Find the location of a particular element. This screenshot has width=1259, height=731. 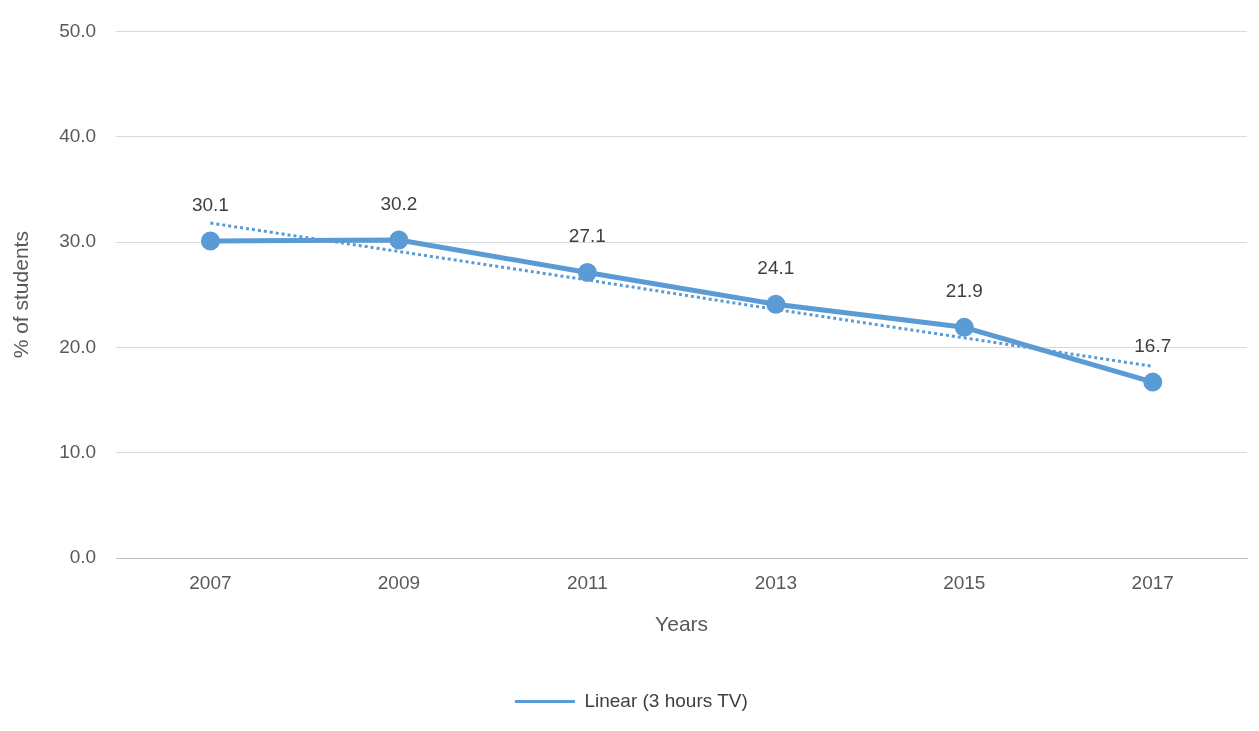

x-tick-label: 2015 is located at coordinates (964, 582).